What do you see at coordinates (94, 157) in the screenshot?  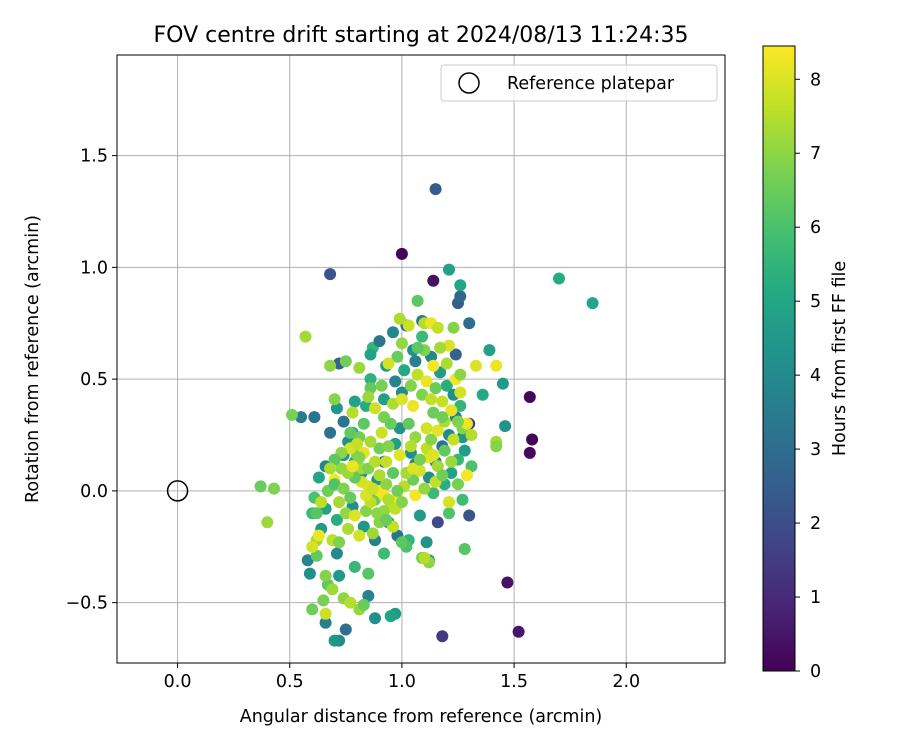 I see `y-tick-label: 1.5` at bounding box center [94, 157].